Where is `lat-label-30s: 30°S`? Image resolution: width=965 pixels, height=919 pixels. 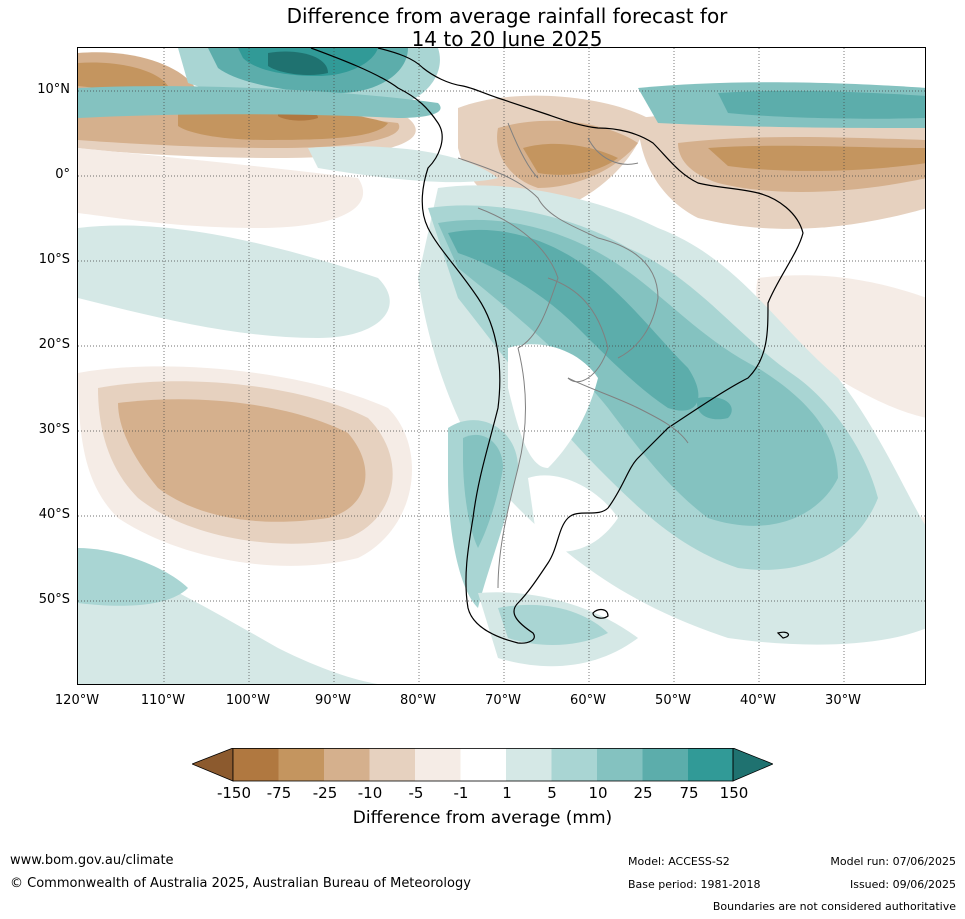 lat-label-30s: 30°S is located at coordinates (54, 429).